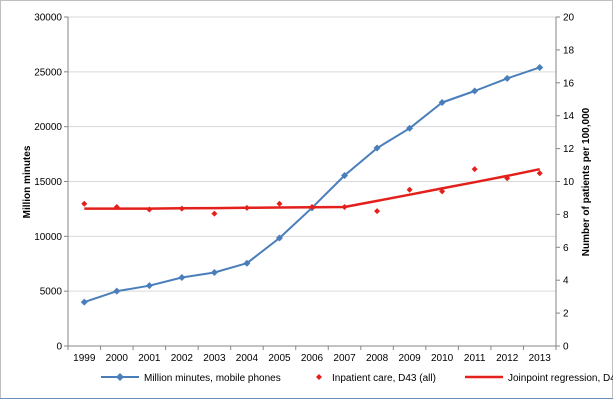 Image resolution: width=613 pixels, height=403 pixels. What do you see at coordinates (540, 358) in the screenshot?
I see `x-tick-label: 2013` at bounding box center [540, 358].